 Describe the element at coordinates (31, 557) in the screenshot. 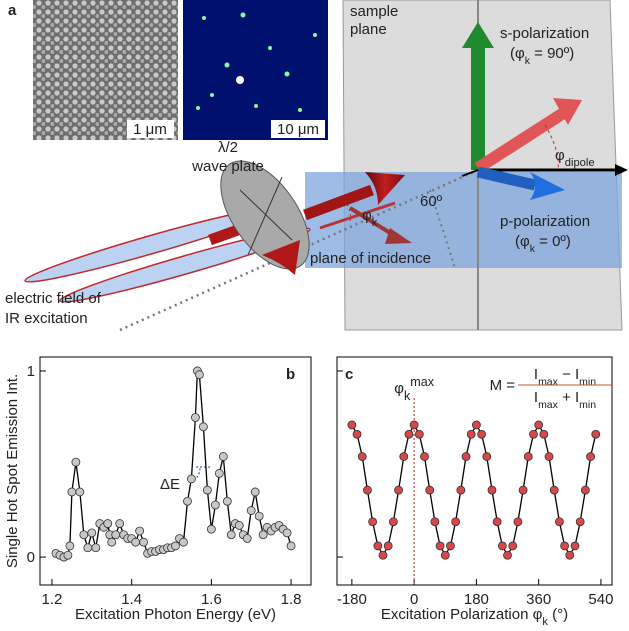

I see `y-tick-label: 0` at that location.